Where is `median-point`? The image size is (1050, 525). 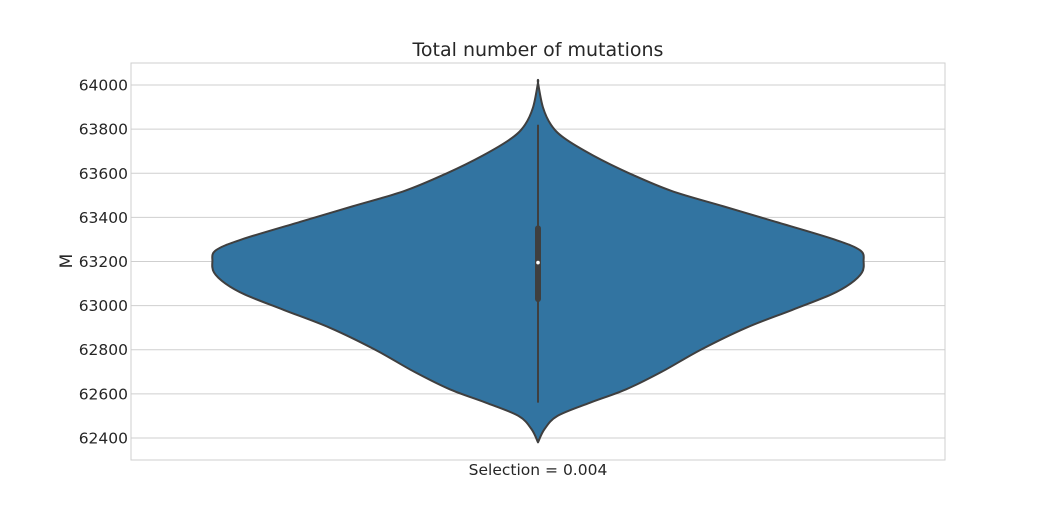
median-point is located at coordinates (538, 262).